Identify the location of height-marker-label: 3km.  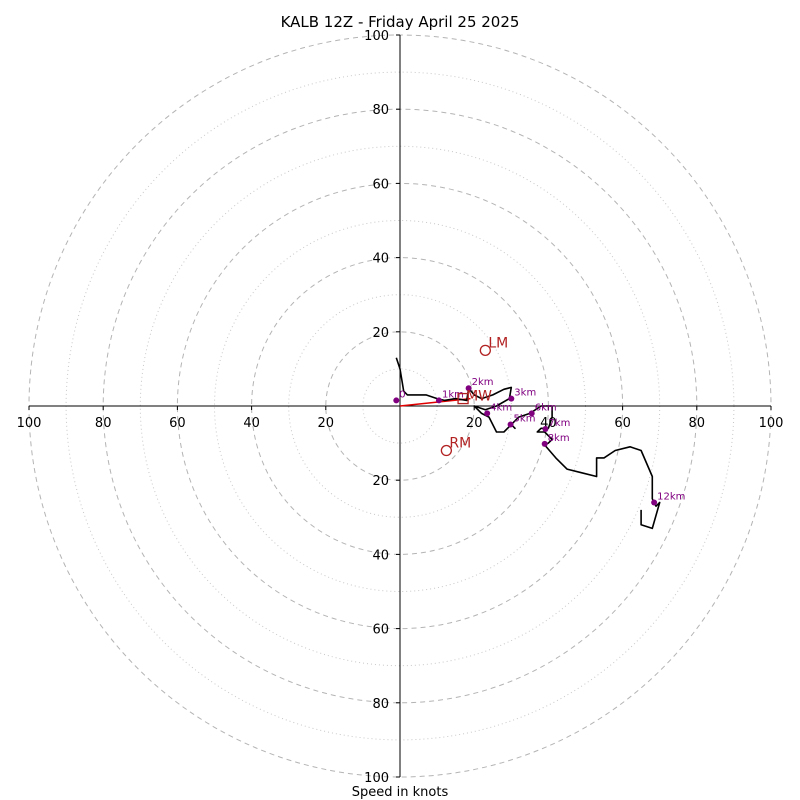
(525, 393).